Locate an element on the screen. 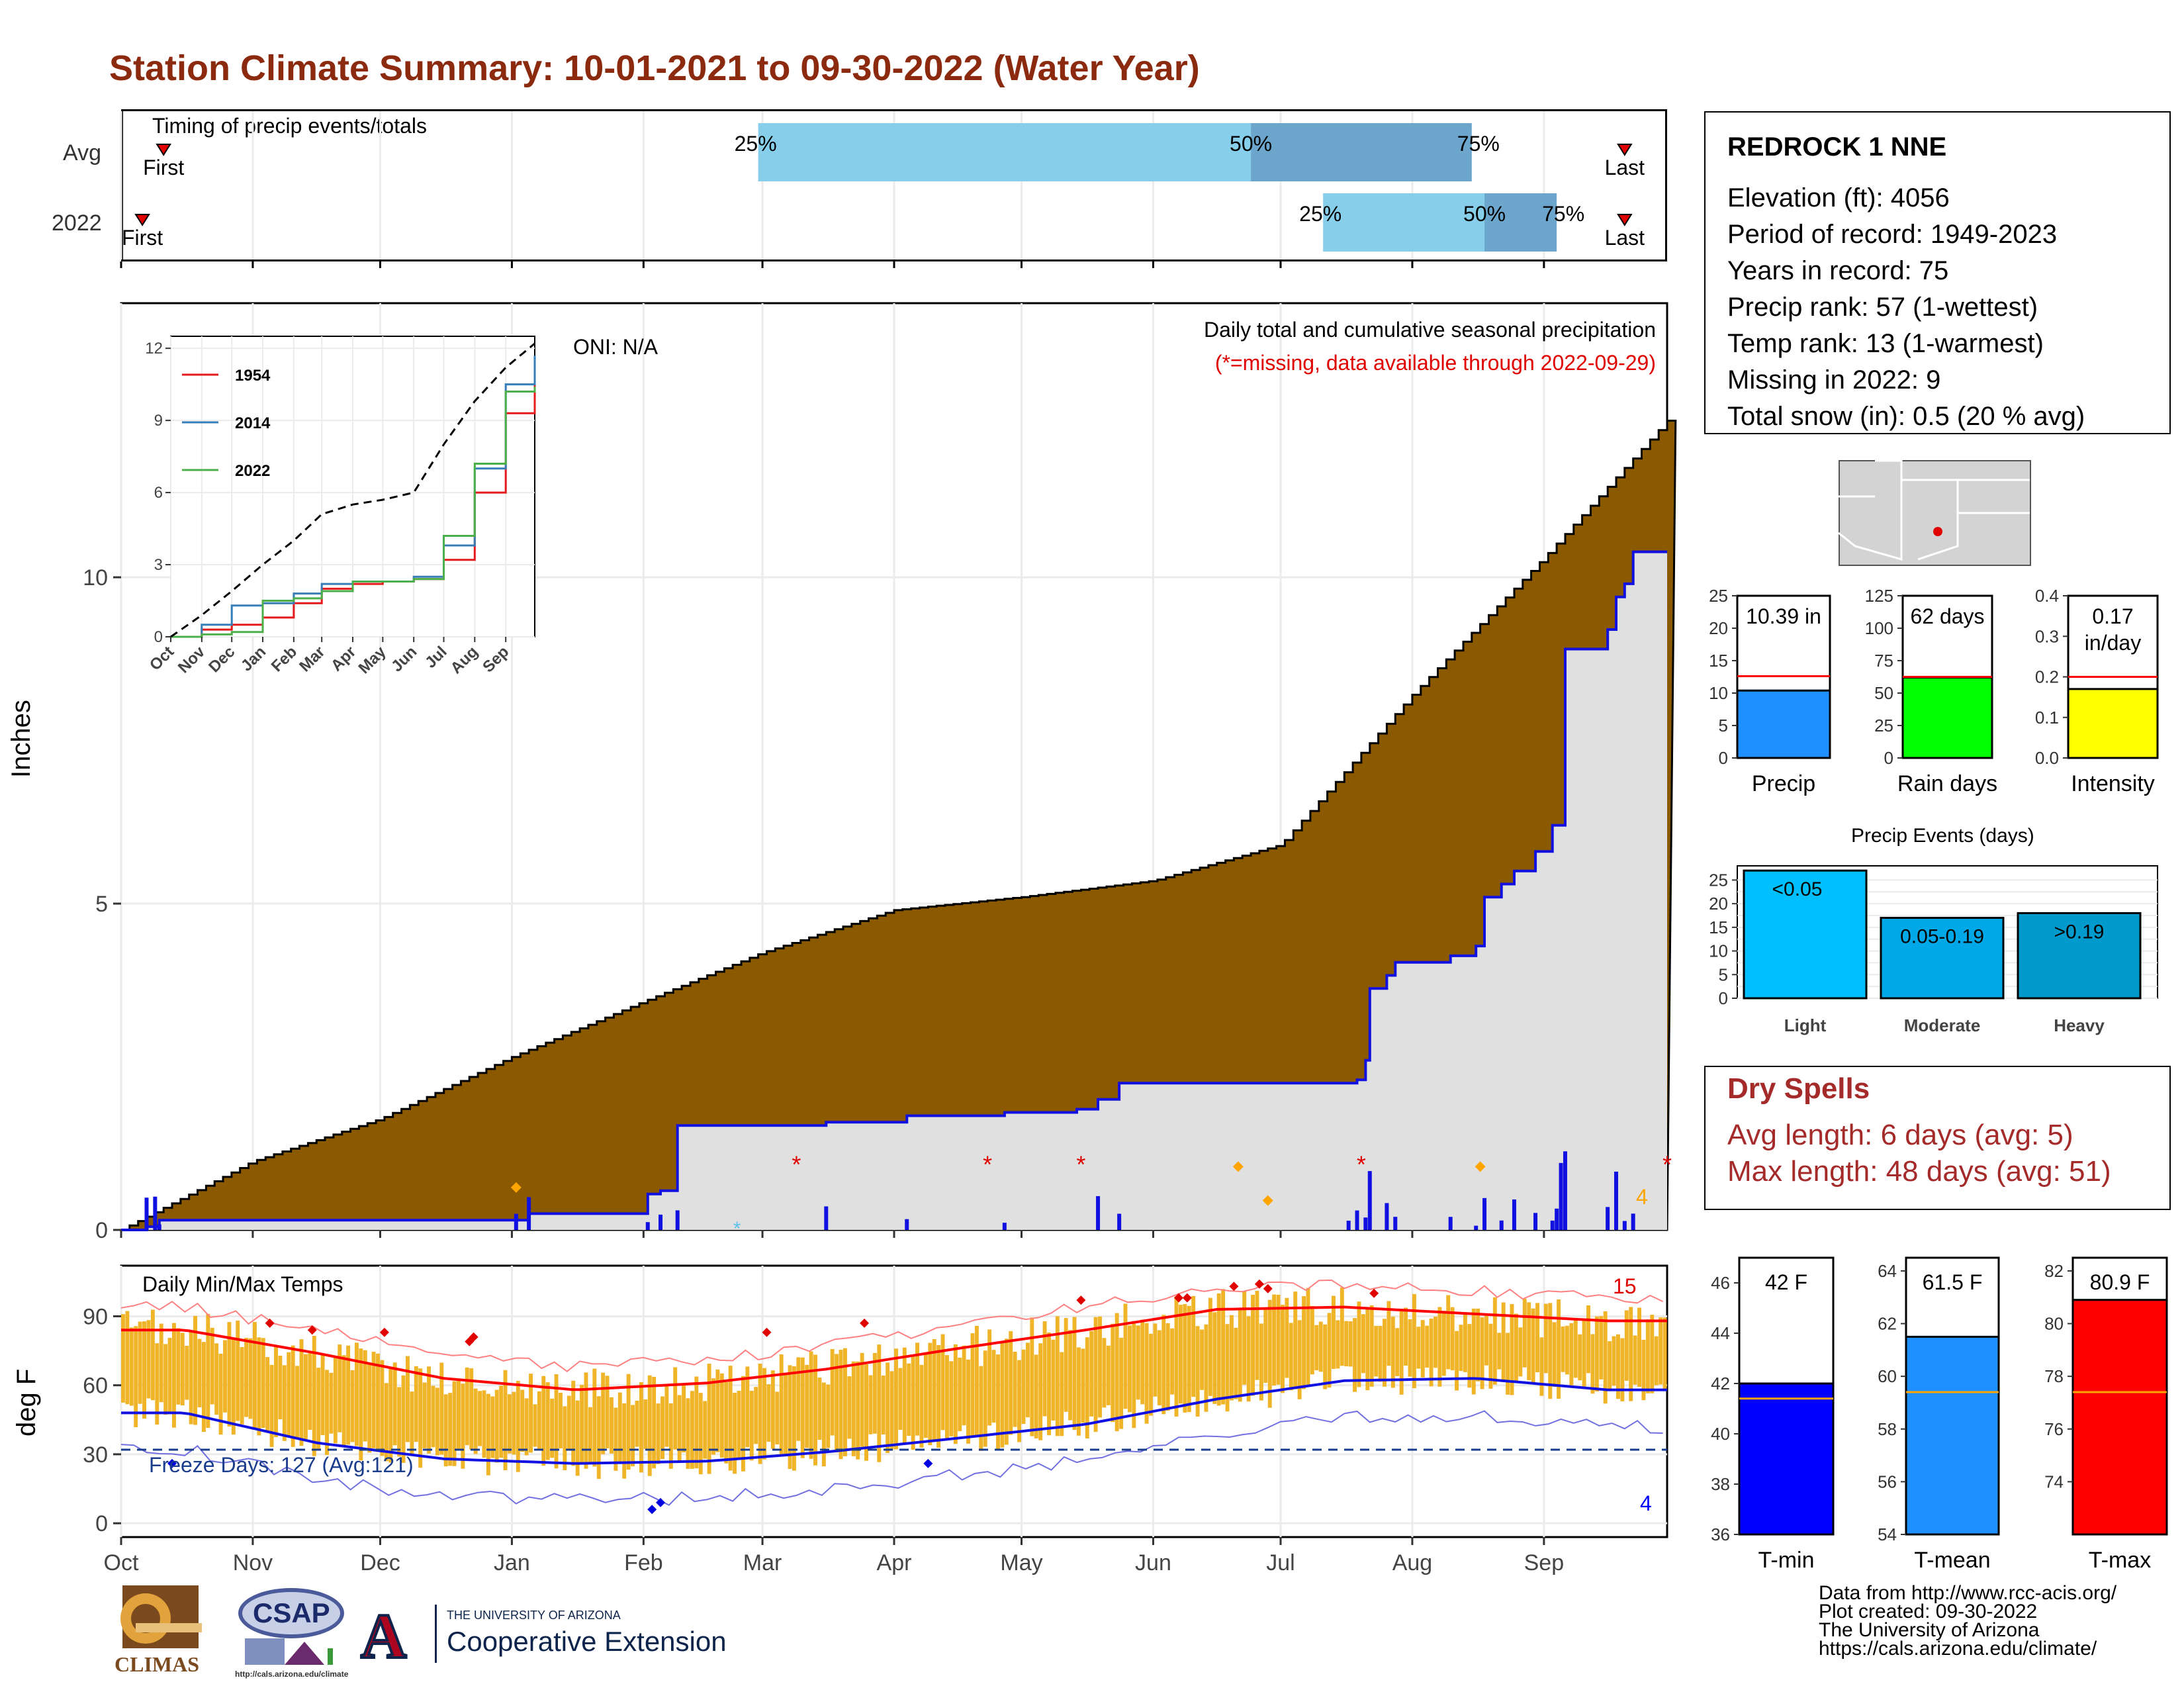 This screenshot has height=1688, width=2184. record-high-line is located at coordinates (892, 1325).